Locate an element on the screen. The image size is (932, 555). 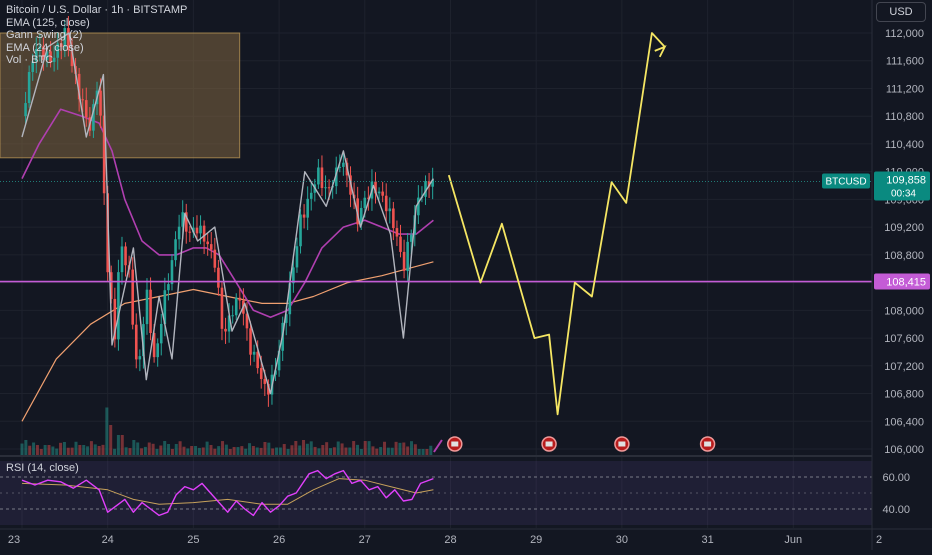
price-tick-label: 111,200 is located at coordinates (905, 89).